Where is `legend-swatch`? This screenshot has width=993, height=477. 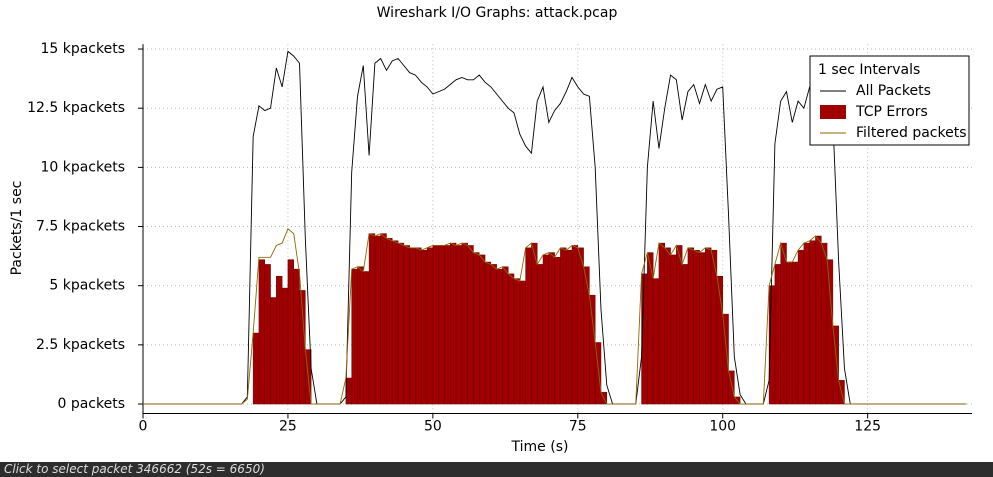
legend-swatch is located at coordinates (833, 112).